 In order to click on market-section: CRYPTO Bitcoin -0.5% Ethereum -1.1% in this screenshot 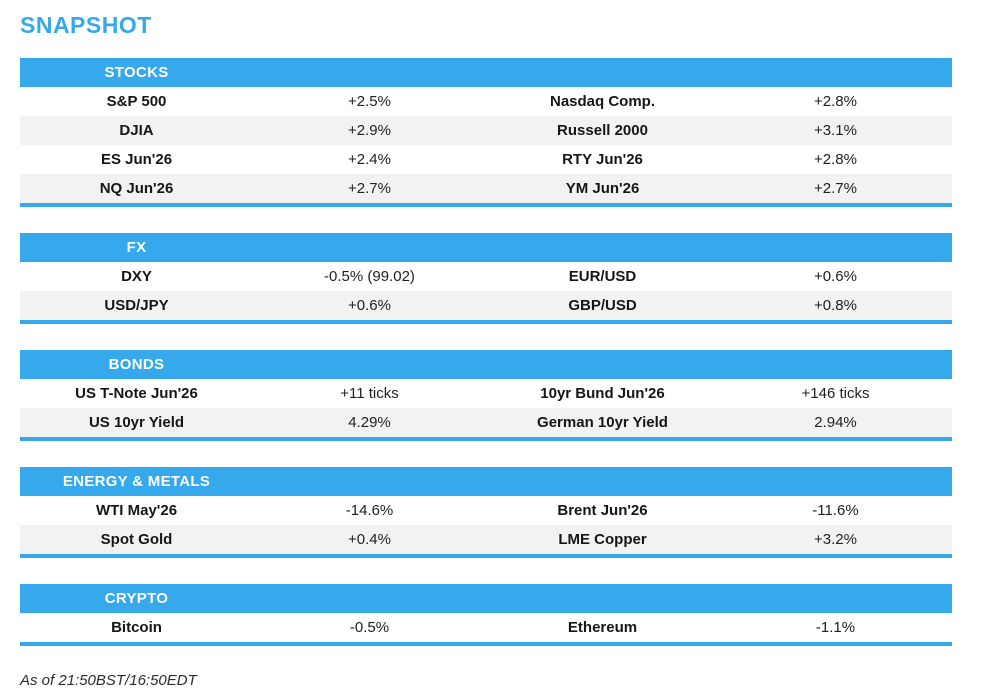, I will do `click(486, 615)`.